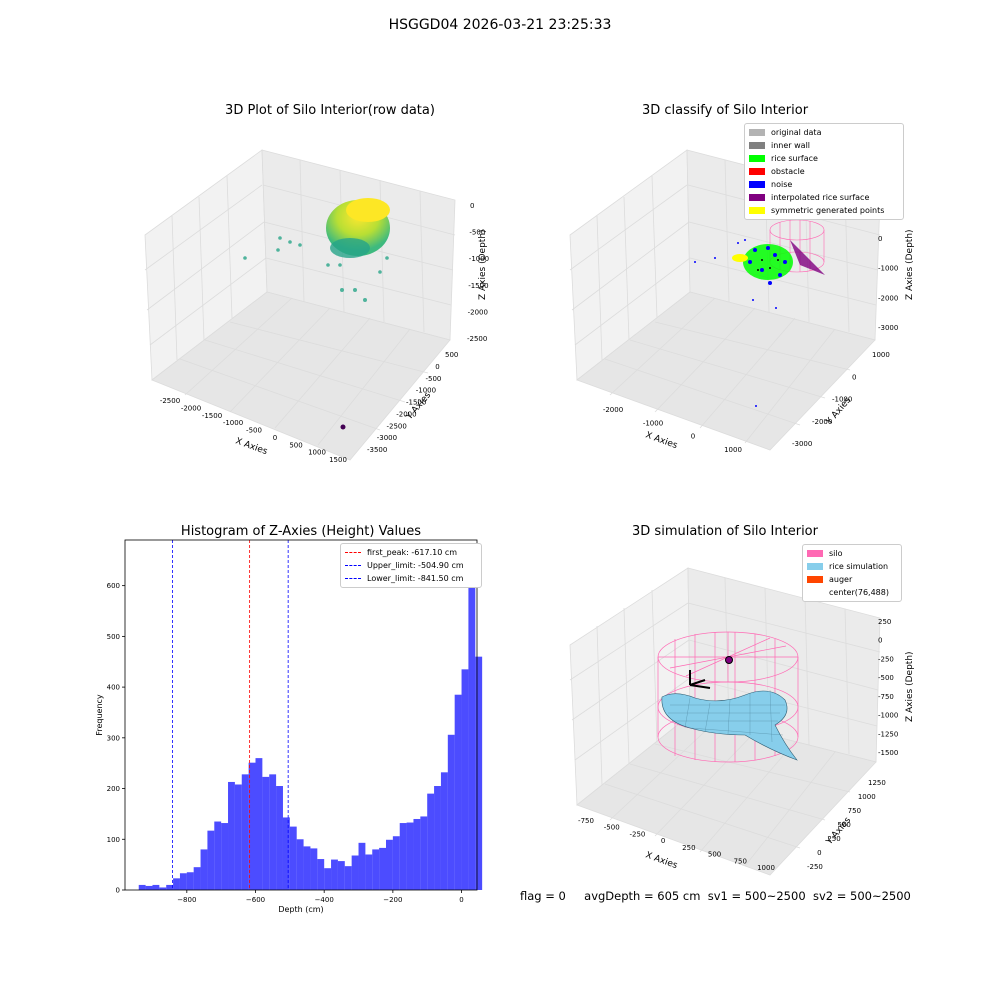  Describe the element at coordinates (842, 400) in the screenshot. I see `cls-y-tick-2: -1000` at that location.